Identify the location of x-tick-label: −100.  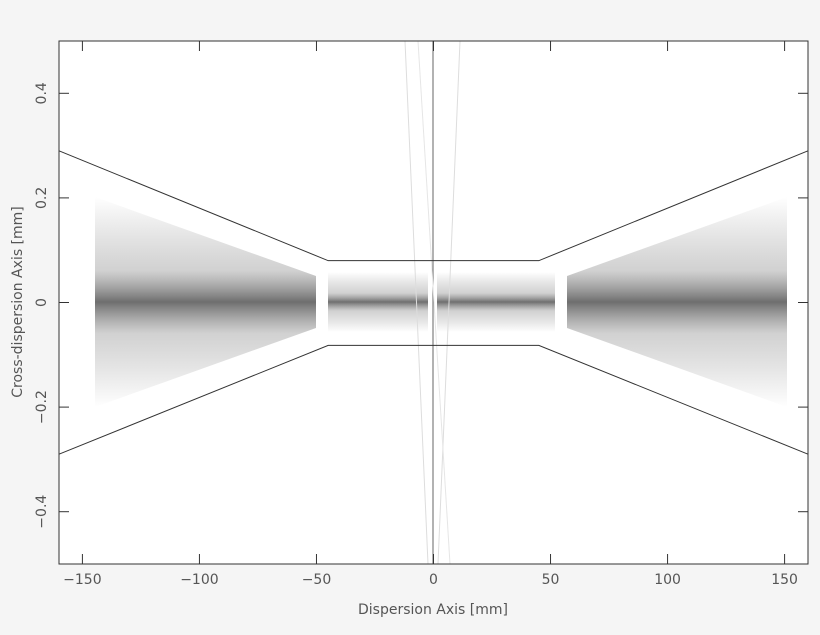
(199, 580).